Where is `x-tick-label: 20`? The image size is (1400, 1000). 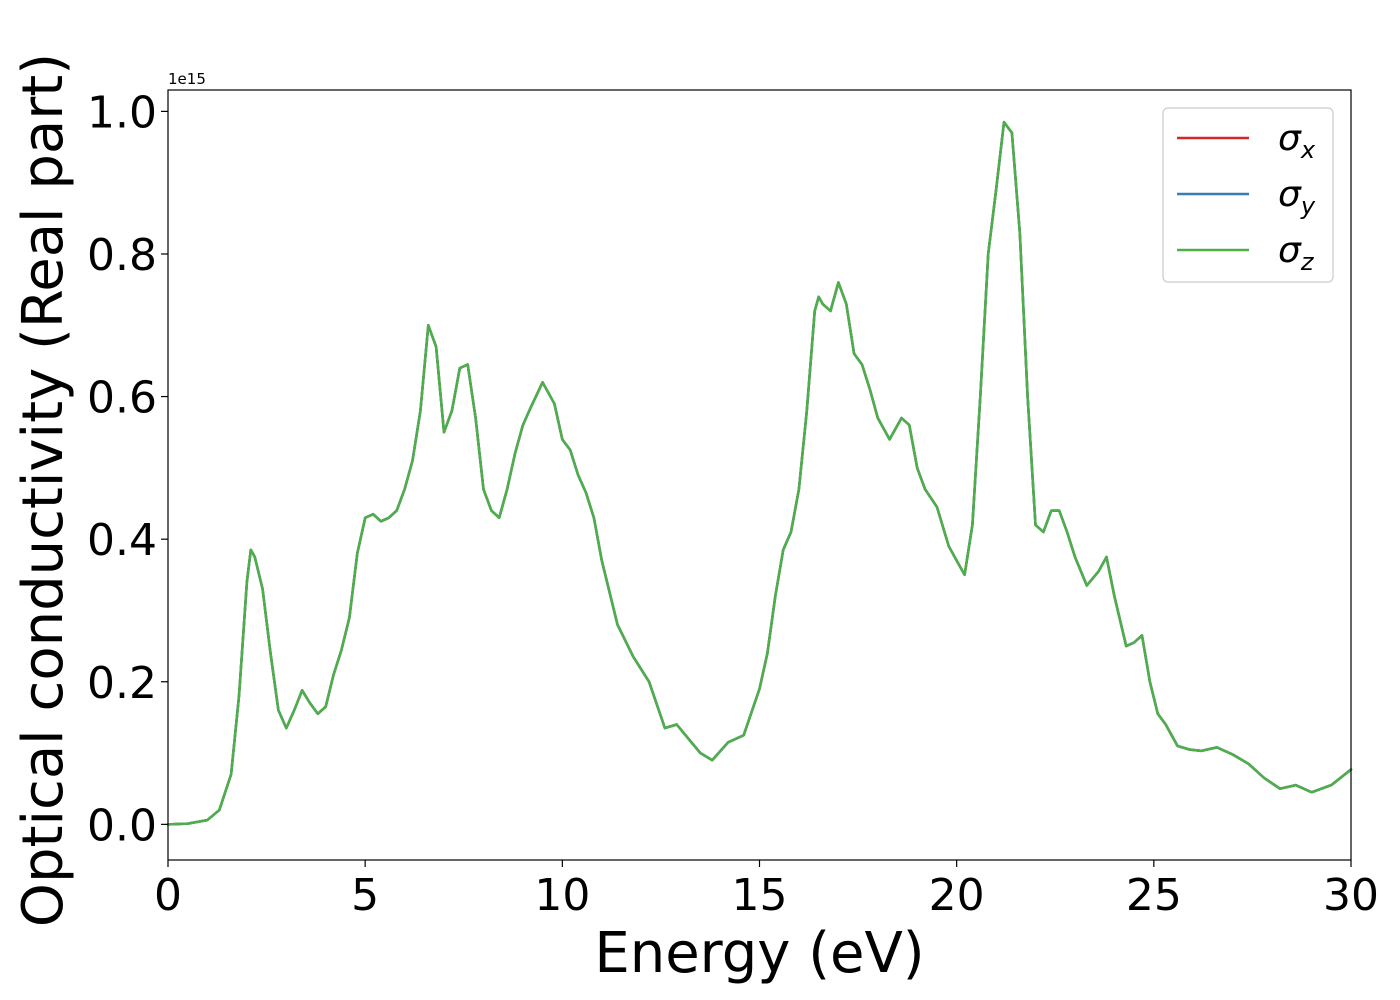 x-tick-label: 20 is located at coordinates (957, 895).